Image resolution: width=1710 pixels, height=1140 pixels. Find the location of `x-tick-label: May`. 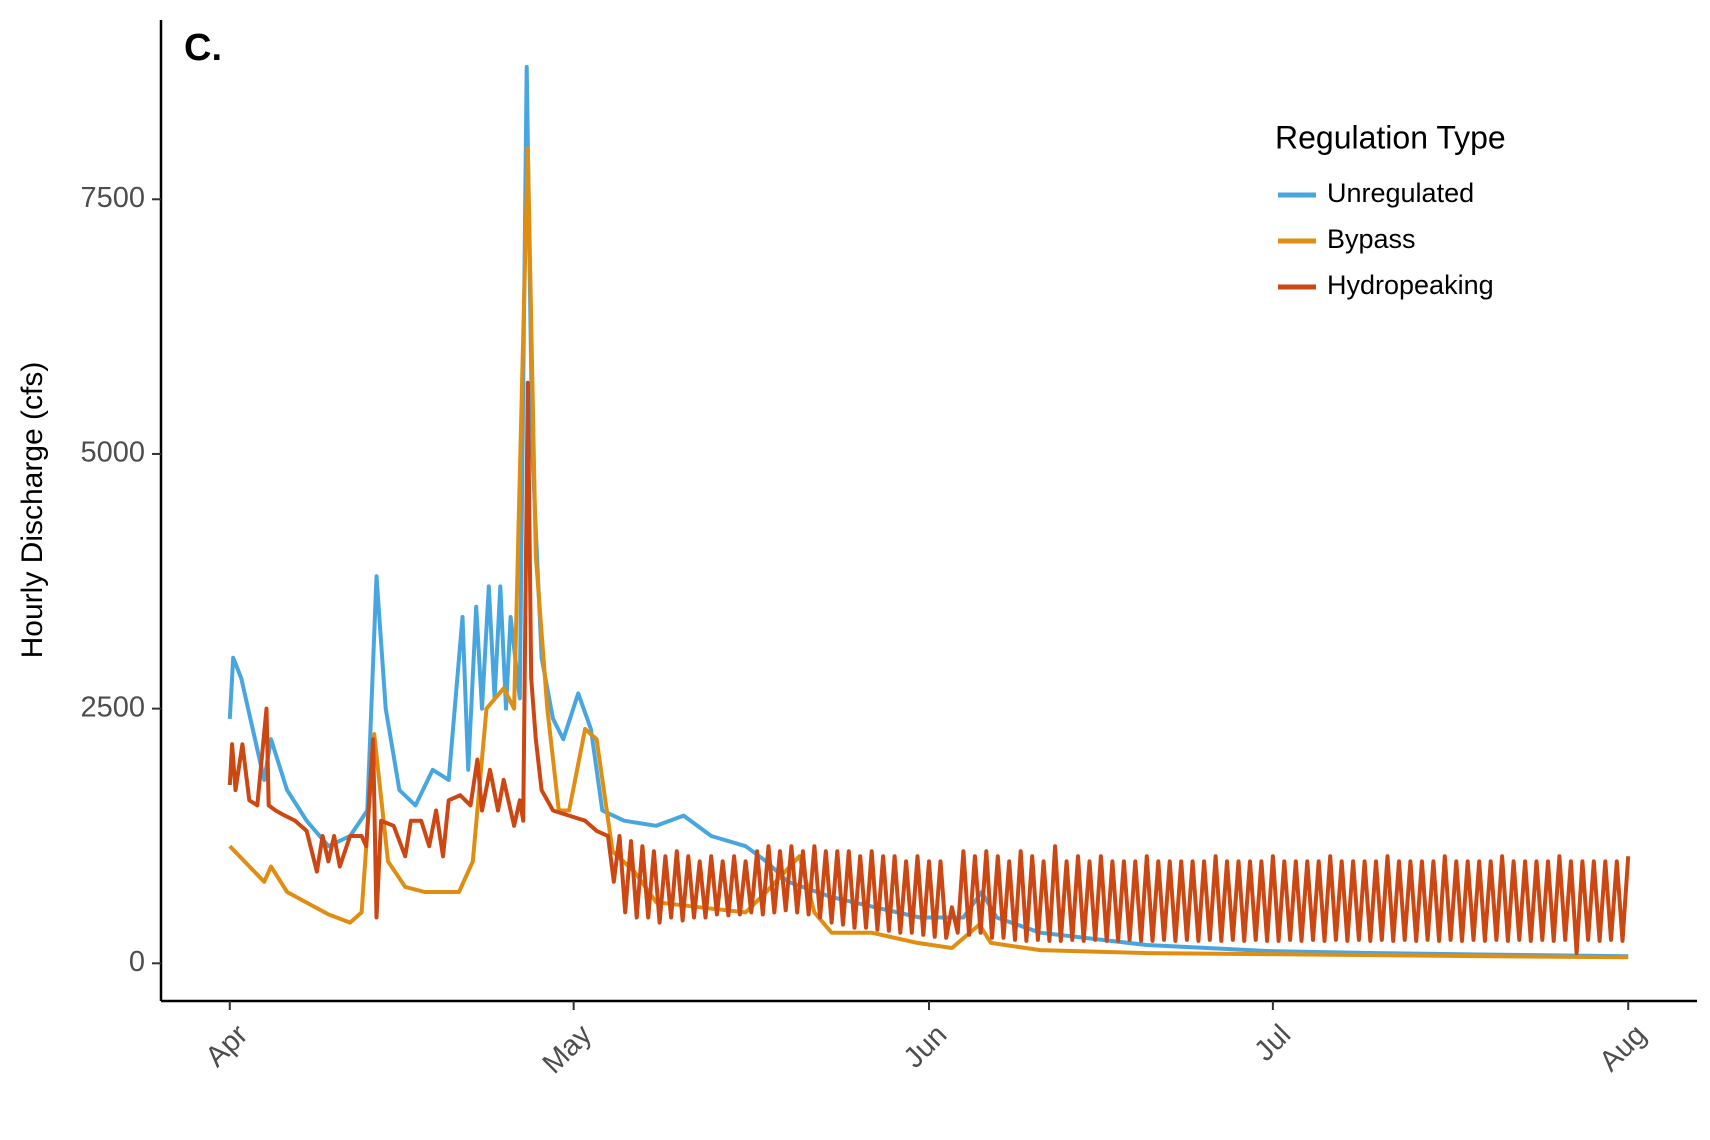

x-tick-label: May is located at coordinates (568, 1049).